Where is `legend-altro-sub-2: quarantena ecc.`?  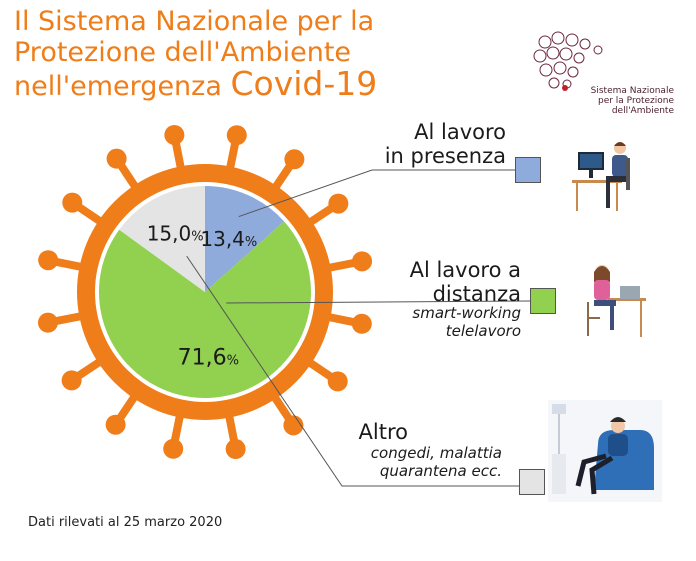
legend-altro-sub-2: quarantena ecc. is located at coordinates (440, 471).